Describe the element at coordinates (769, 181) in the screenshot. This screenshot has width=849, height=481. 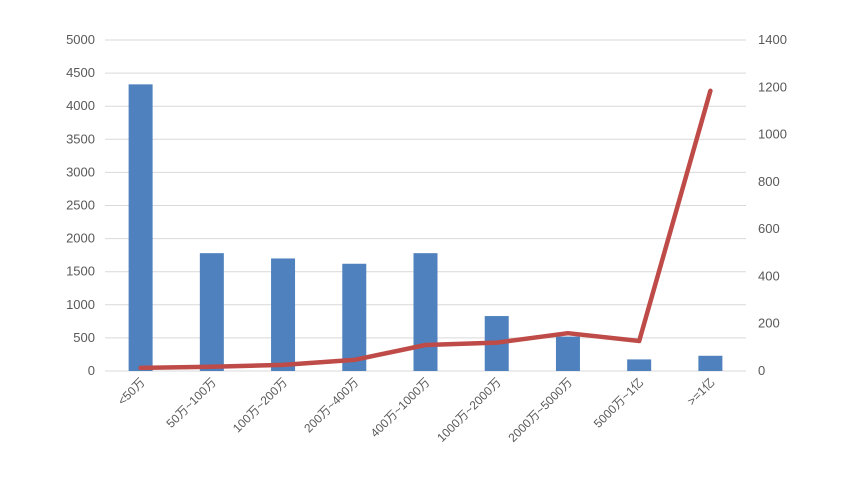
I see `y-axis-right-tick-label: 800` at that location.